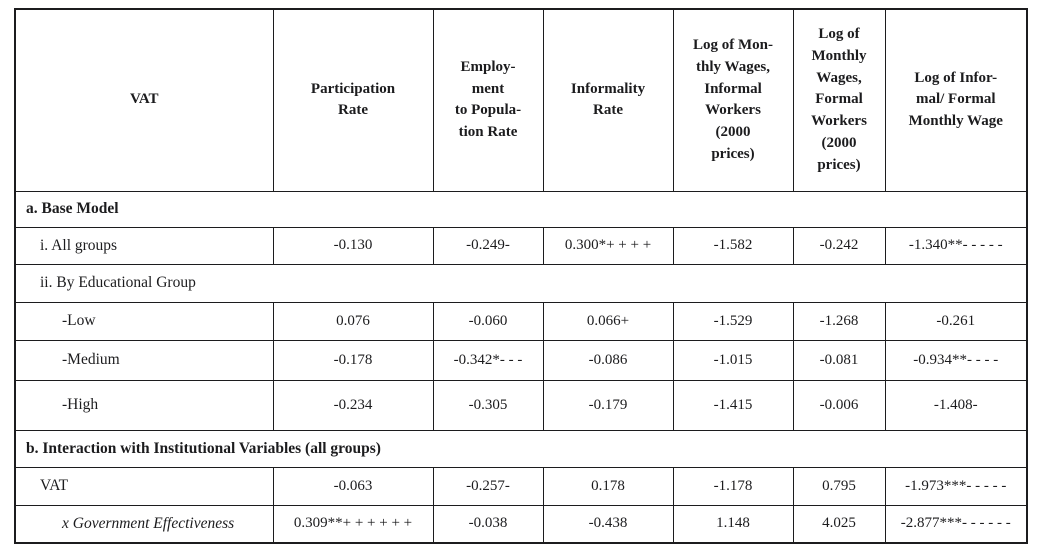  I want to click on cell-value: -0.081, so click(839, 360).